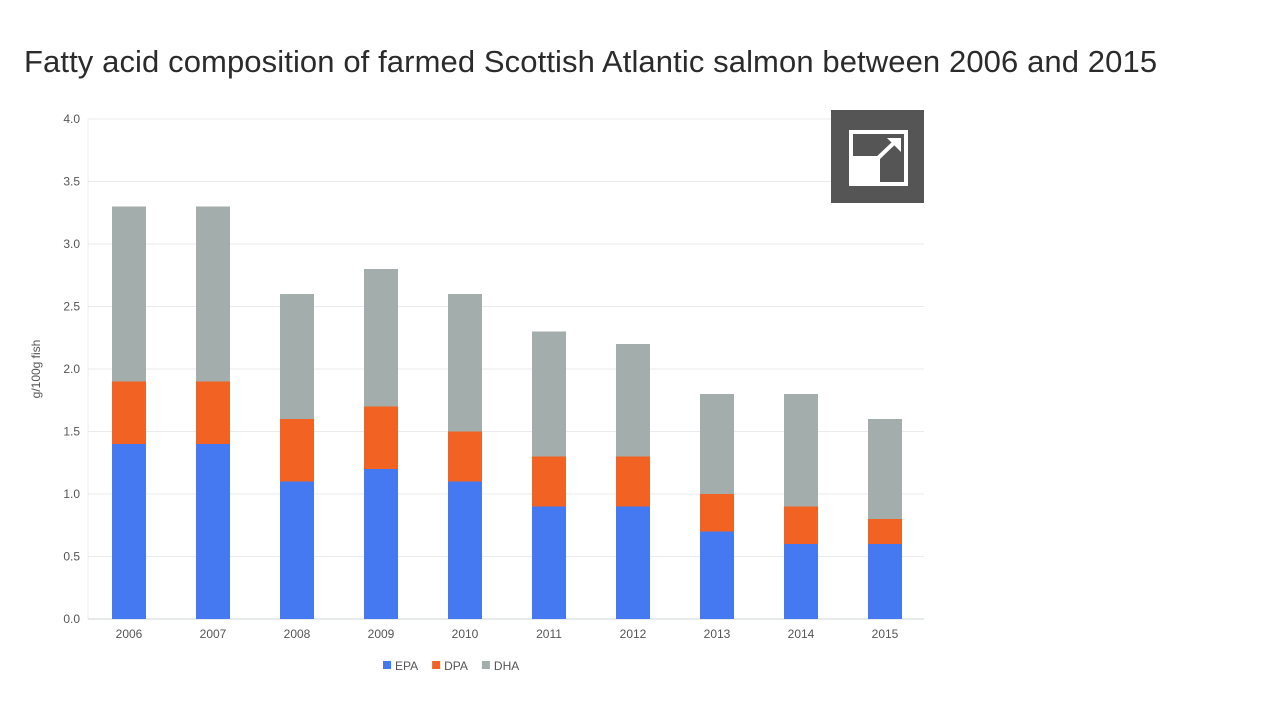 The height and width of the screenshot is (720, 1280). I want to click on bar-dpa-2007, so click(213, 413).